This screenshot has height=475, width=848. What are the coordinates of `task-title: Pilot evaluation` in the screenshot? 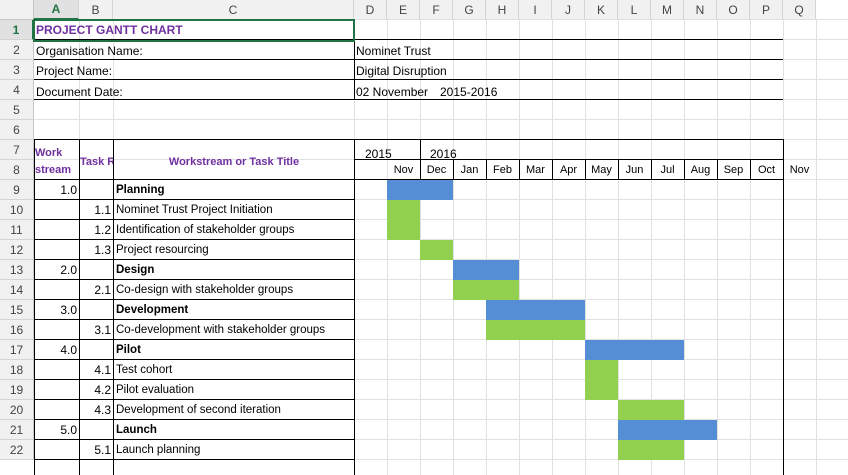 It's located at (155, 390).